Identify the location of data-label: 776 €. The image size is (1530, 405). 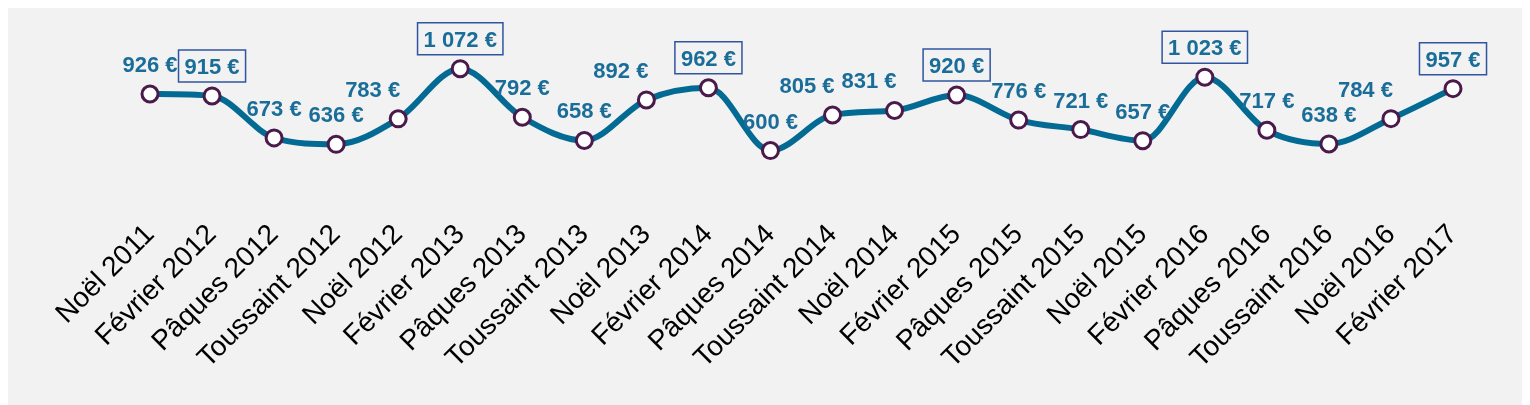
(1019, 91).